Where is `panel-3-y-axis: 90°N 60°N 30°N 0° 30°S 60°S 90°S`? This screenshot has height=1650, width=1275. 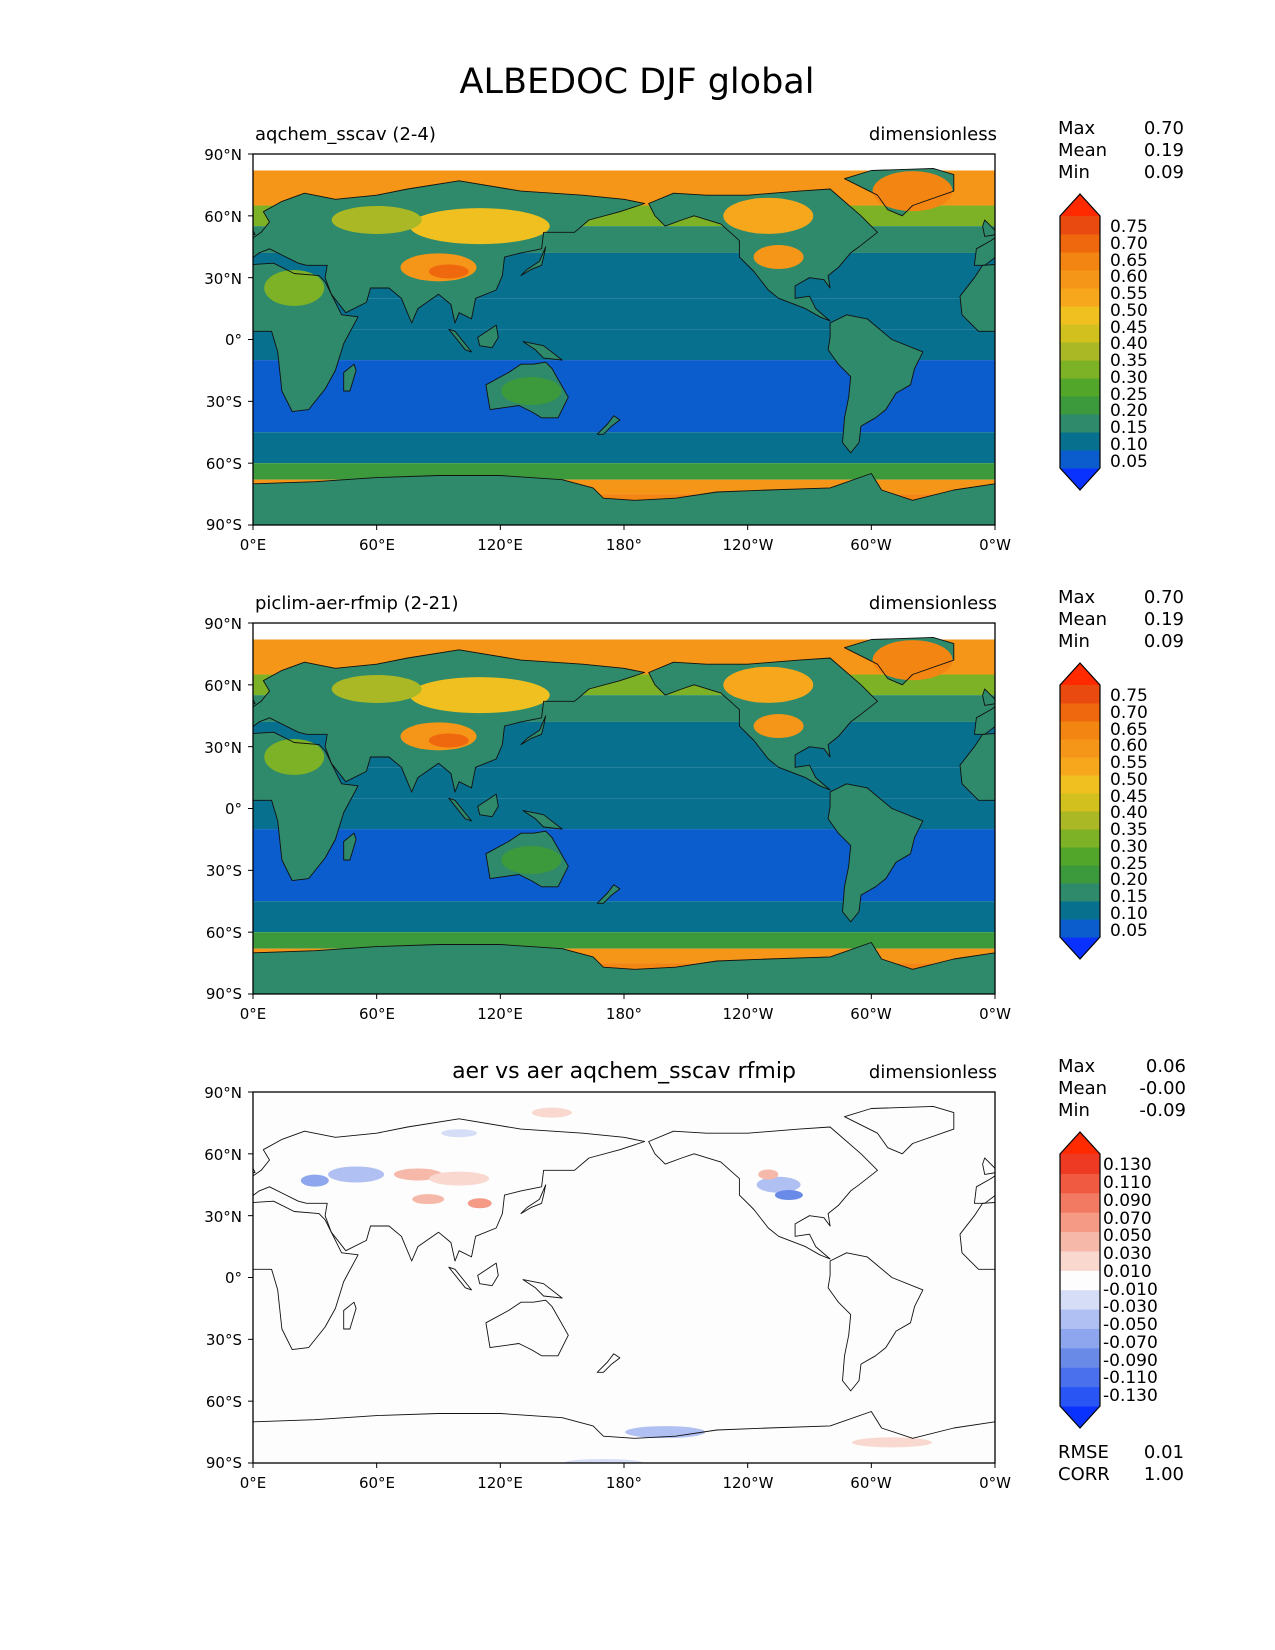 panel-3-y-axis: 90°N 60°N 30°N 0° 30°S 60°S 90°S is located at coordinates (223, 1278).